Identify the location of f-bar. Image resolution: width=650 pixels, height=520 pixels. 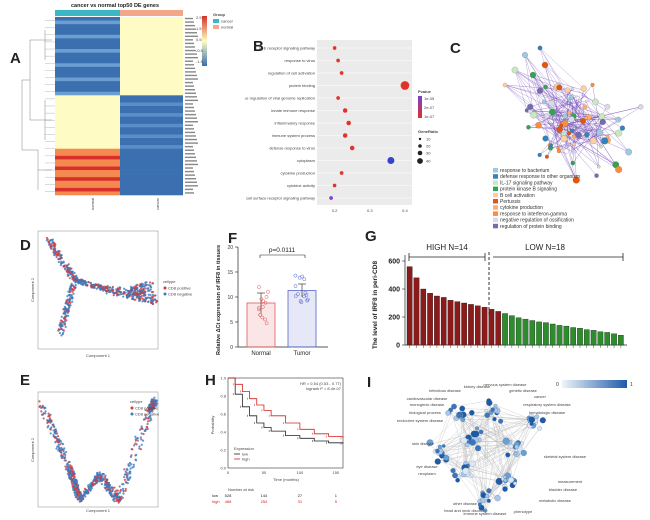
(302, 319).